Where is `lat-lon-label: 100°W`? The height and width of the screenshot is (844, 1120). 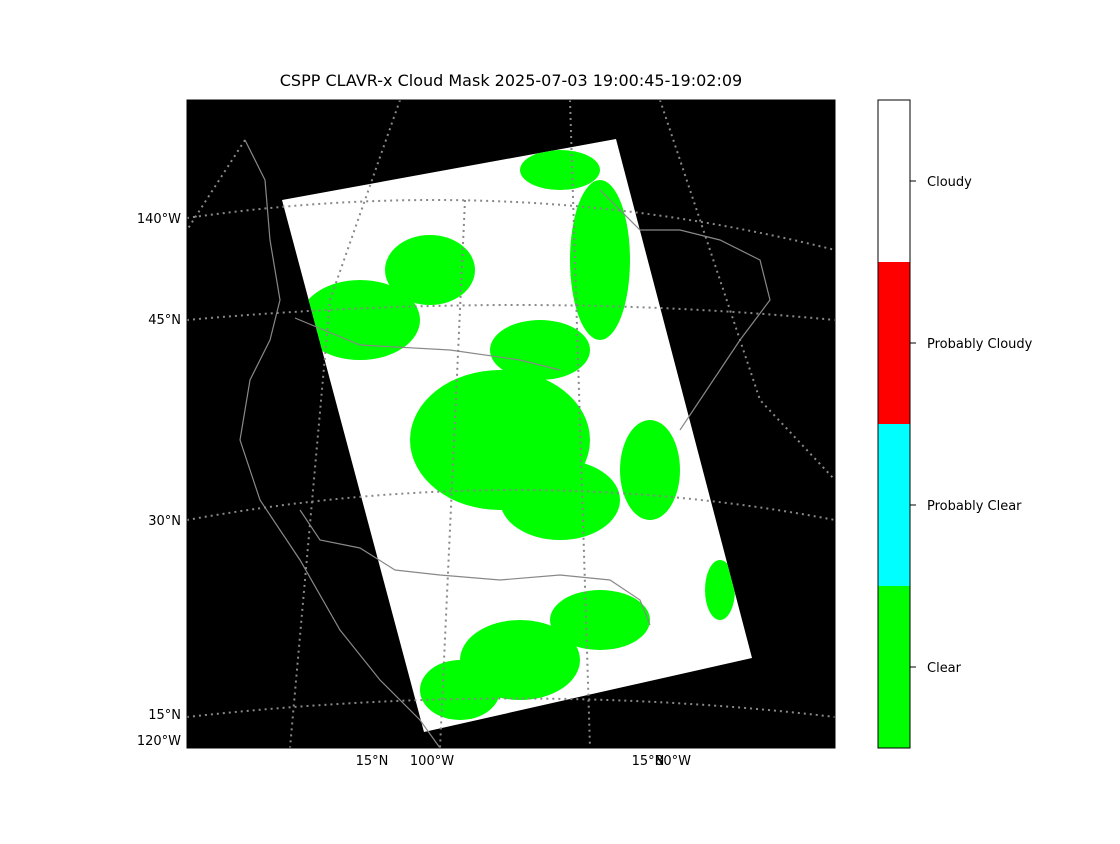 lat-lon-label: 100°W is located at coordinates (432, 761).